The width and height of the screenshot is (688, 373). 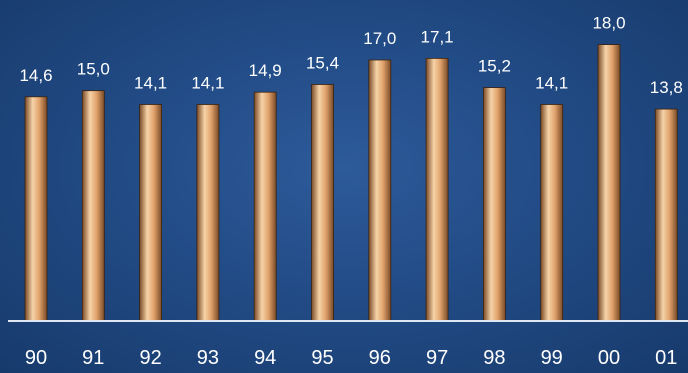 I want to click on x-tick-label-91: 91, so click(x=93, y=358).